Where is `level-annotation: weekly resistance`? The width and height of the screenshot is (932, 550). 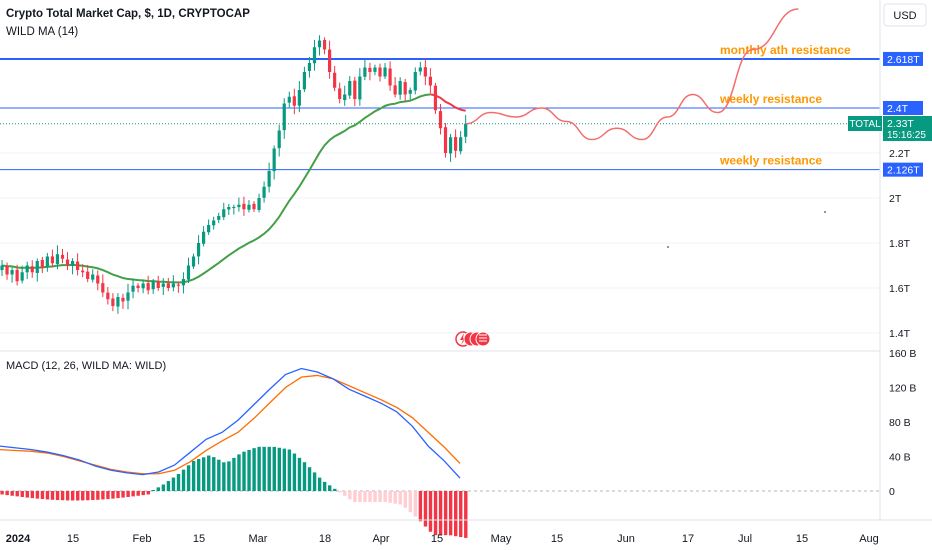
level-annotation: weekly resistance is located at coordinates (770, 99).